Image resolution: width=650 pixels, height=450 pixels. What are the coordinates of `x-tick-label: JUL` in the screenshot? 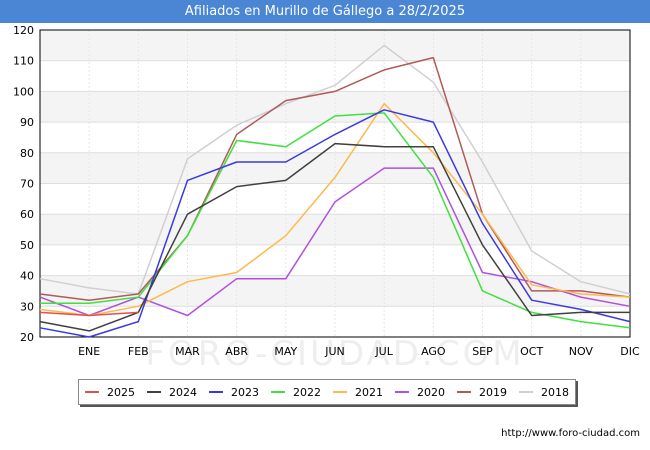 It's located at (383, 351).